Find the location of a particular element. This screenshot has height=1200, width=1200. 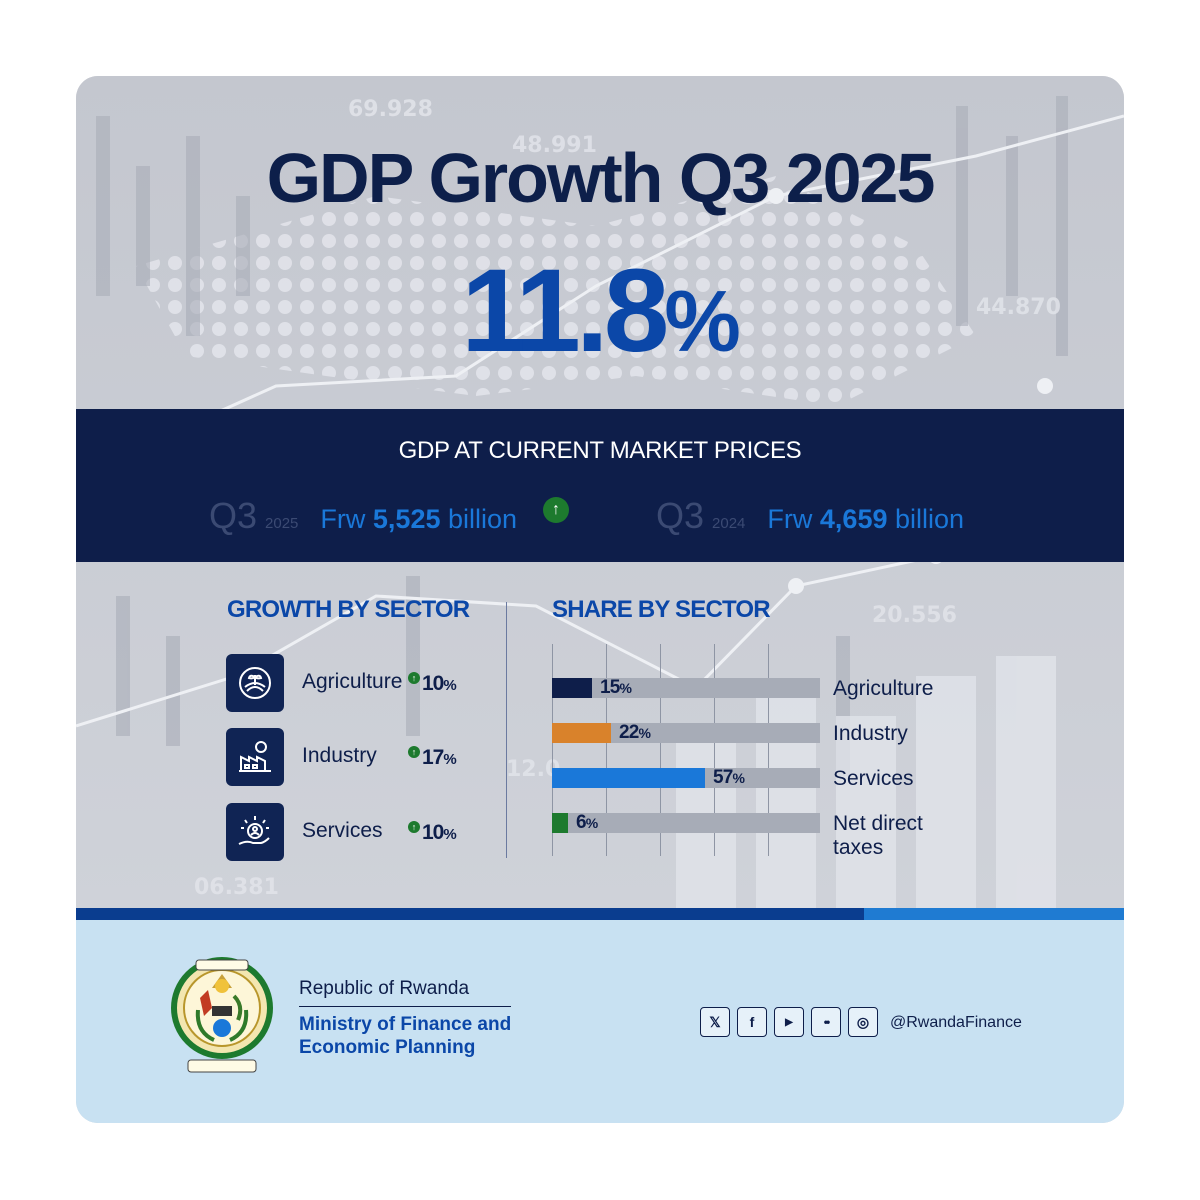

current-currency: Frw is located at coordinates (343, 519).